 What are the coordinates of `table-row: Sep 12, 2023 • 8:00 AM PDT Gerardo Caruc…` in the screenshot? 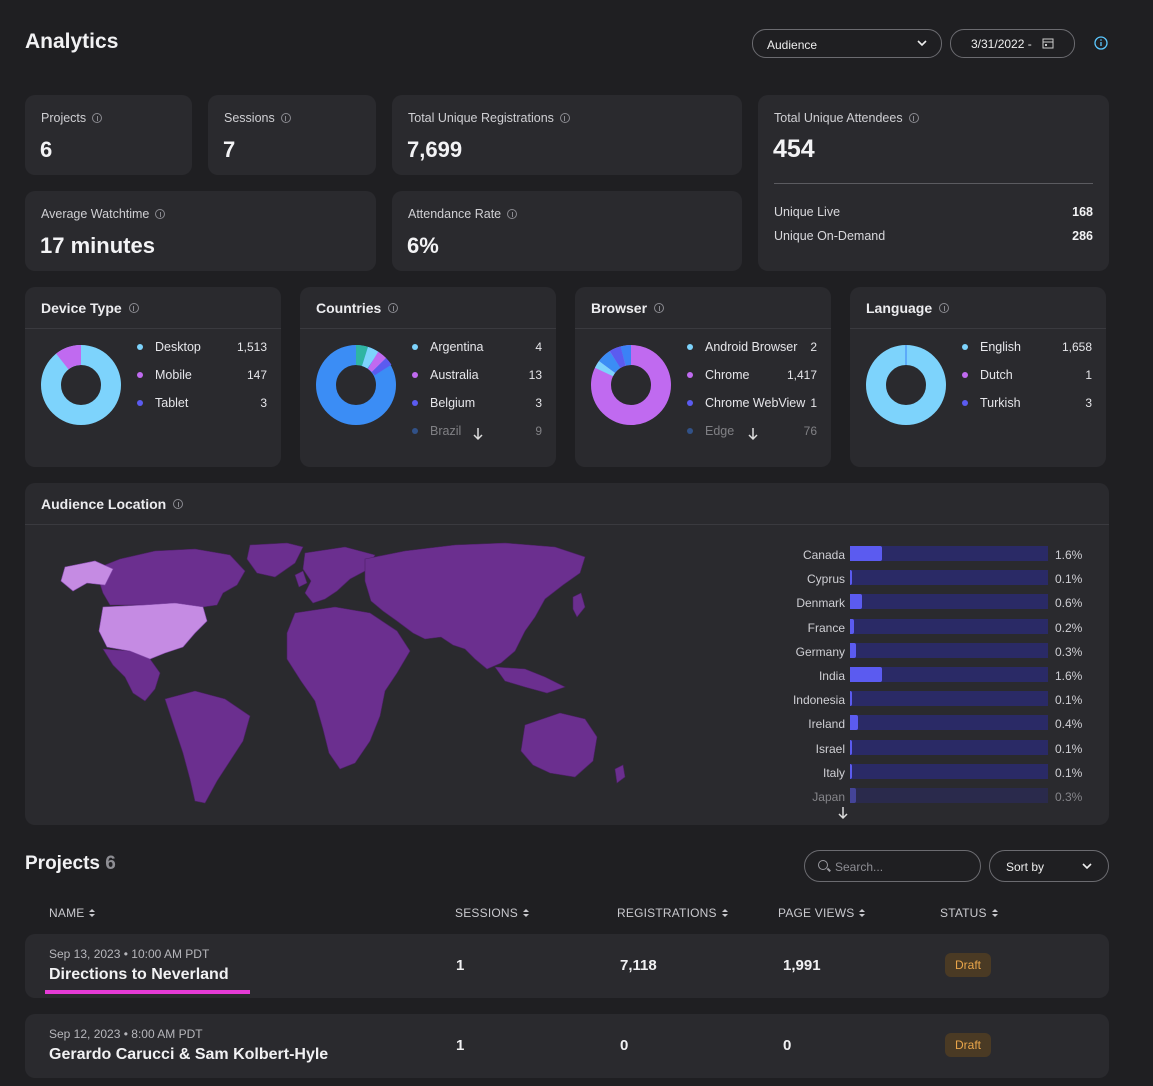 It's located at (567, 1046).